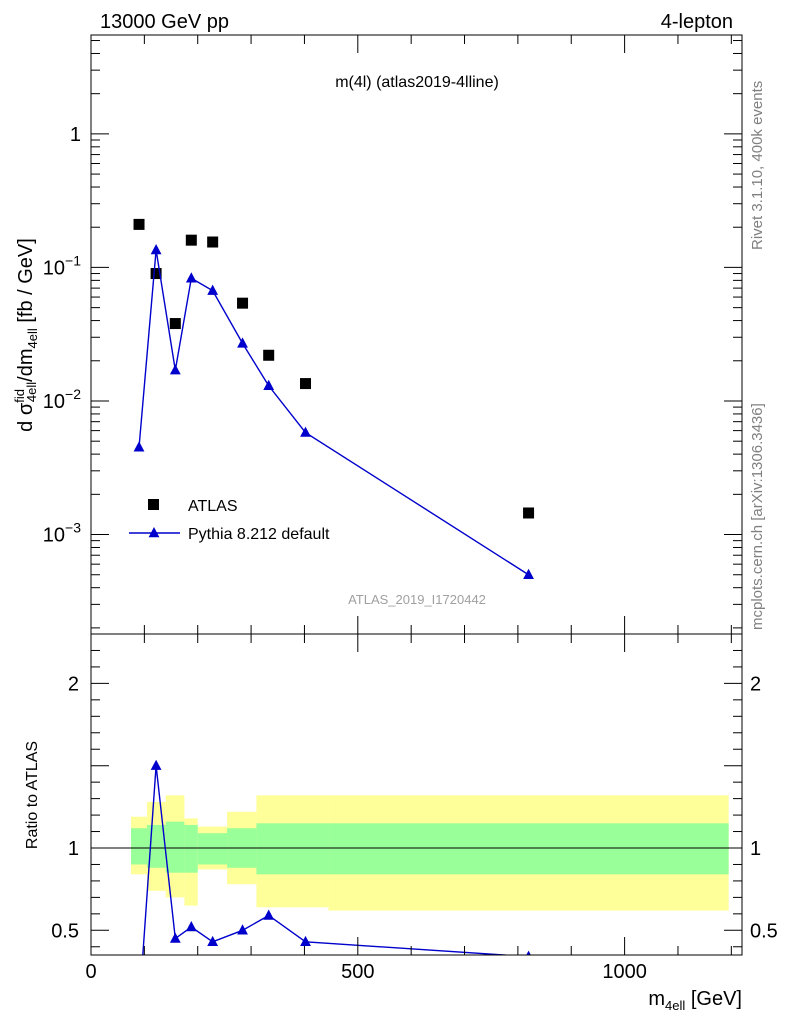 Image resolution: width=786 pixels, height=1024 pixels. I want to click on legend-label: Pythia 8.212 default, so click(259, 534).